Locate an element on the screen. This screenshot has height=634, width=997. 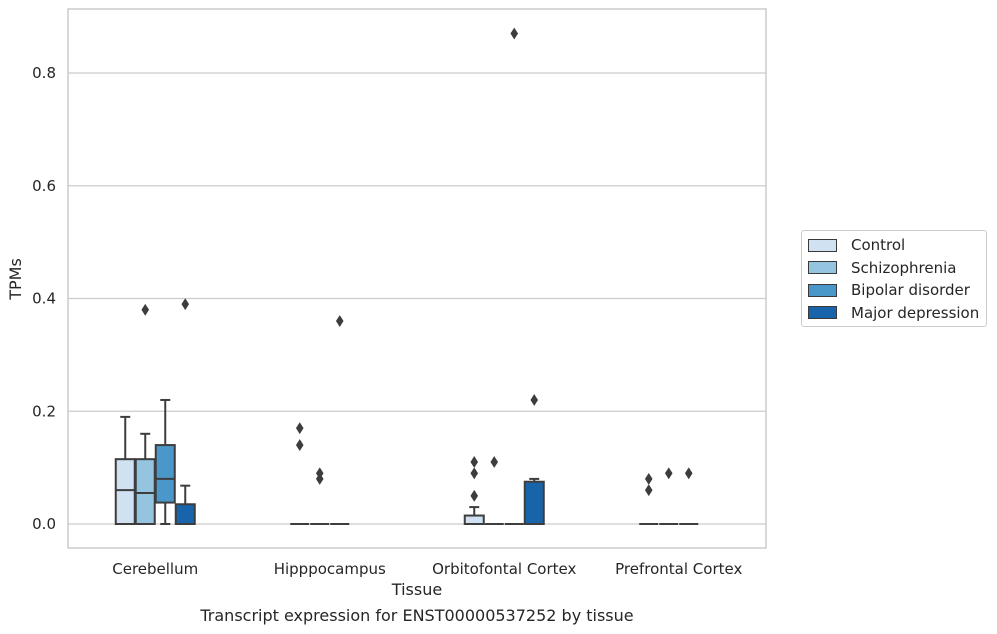
legend-label: Control is located at coordinates (878, 245).